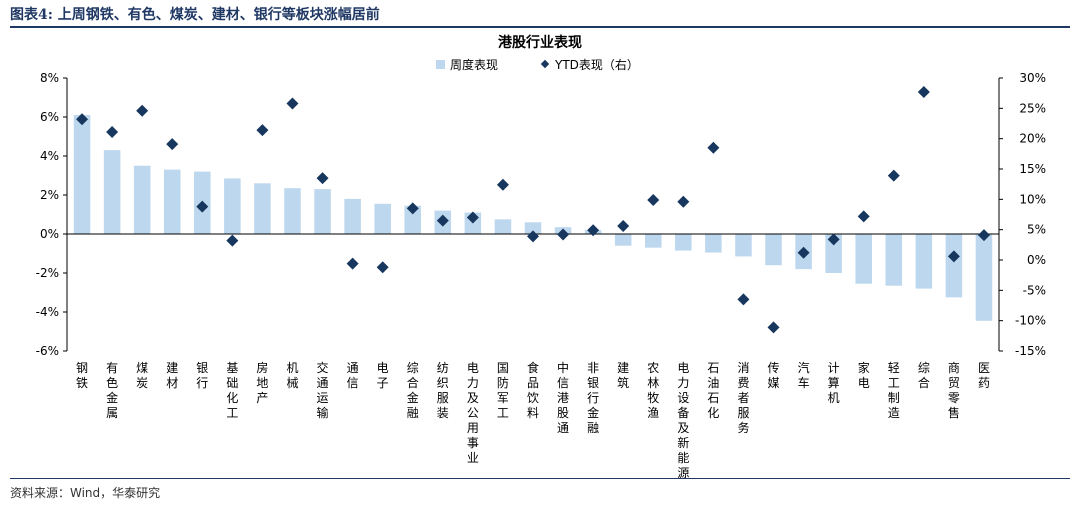  What do you see at coordinates (1030, 351) in the screenshot?
I see `right-tick-label: -15%` at bounding box center [1030, 351].